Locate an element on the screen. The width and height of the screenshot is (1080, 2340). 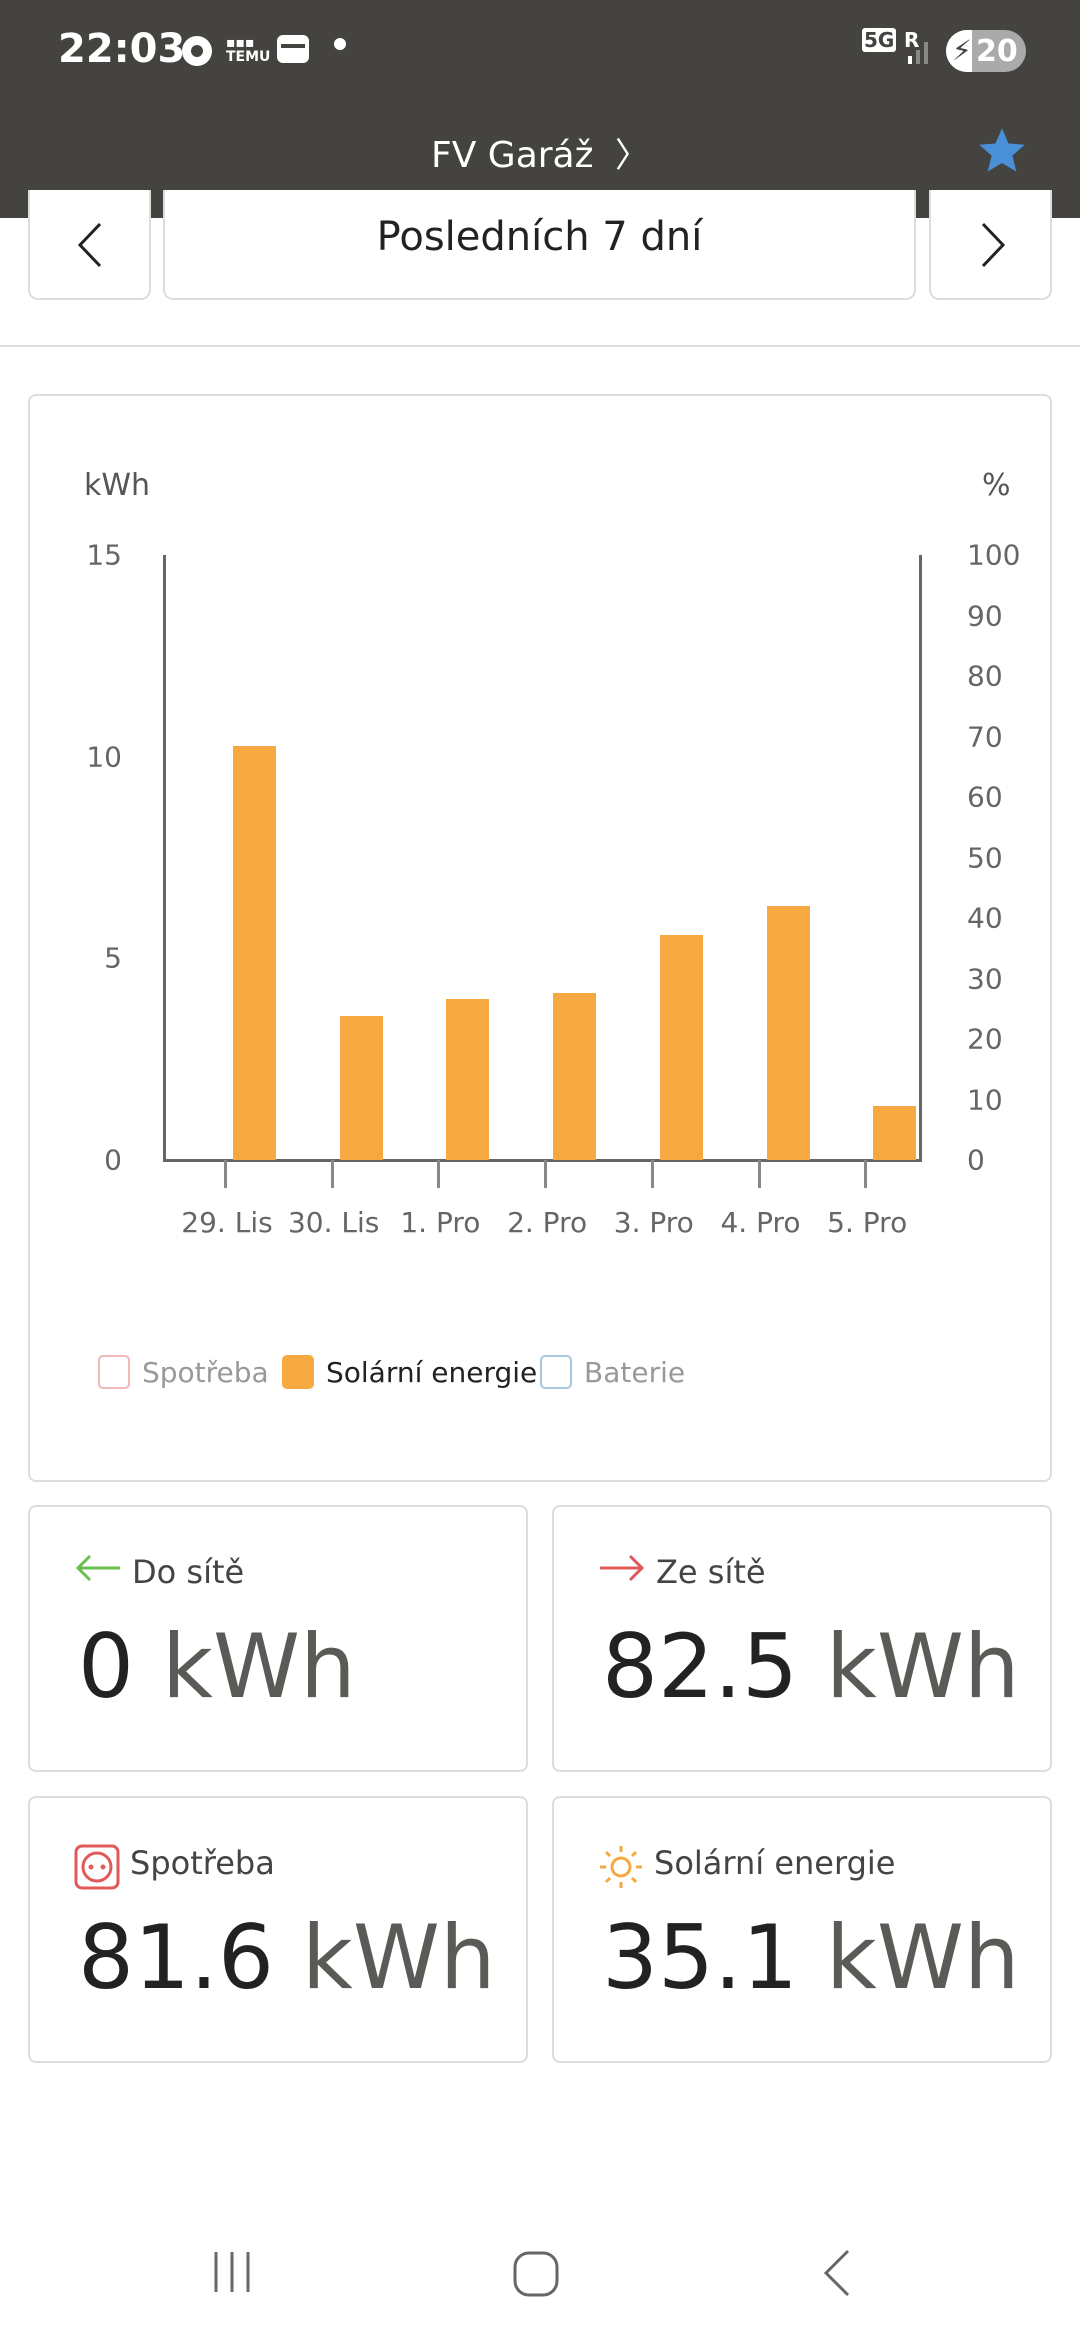
stat-value: 81.6 kWh is located at coordinates (287, 1957).